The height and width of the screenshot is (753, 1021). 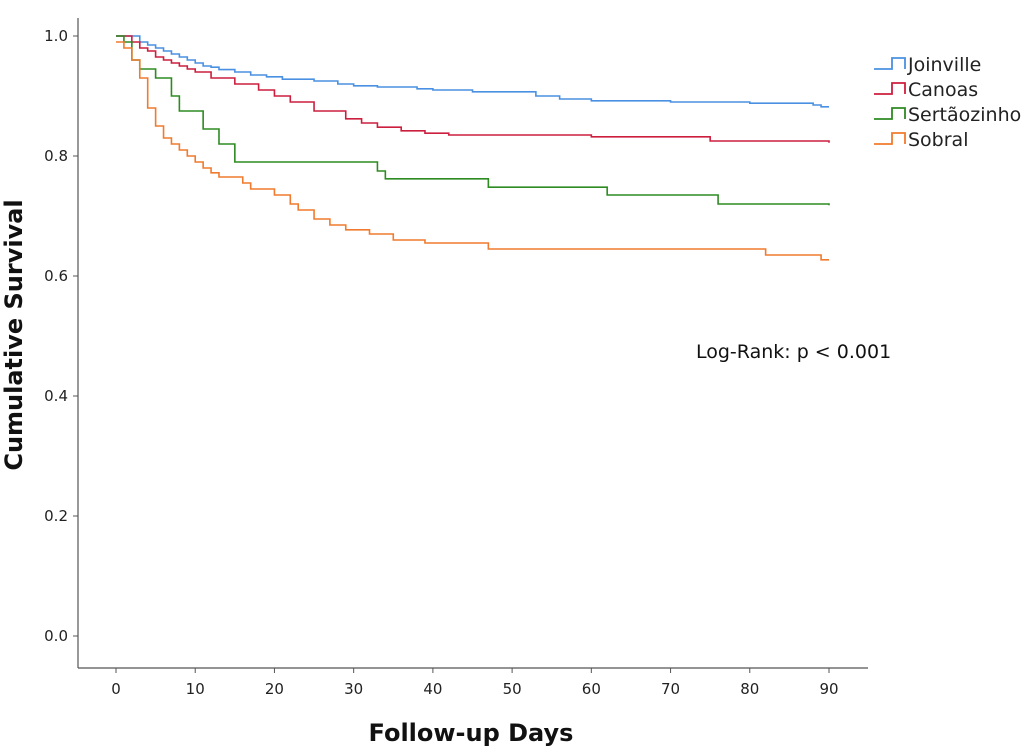 What do you see at coordinates (749, 689) in the screenshot?
I see `x-tick-label: 80` at bounding box center [749, 689].